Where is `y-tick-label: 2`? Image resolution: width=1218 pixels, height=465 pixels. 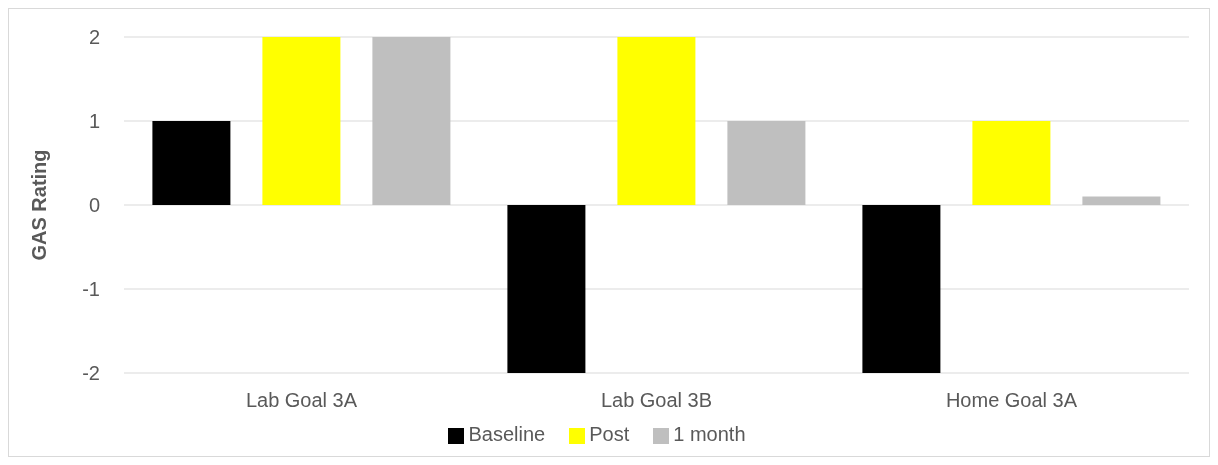 y-tick-label: 2 is located at coordinates (94, 37).